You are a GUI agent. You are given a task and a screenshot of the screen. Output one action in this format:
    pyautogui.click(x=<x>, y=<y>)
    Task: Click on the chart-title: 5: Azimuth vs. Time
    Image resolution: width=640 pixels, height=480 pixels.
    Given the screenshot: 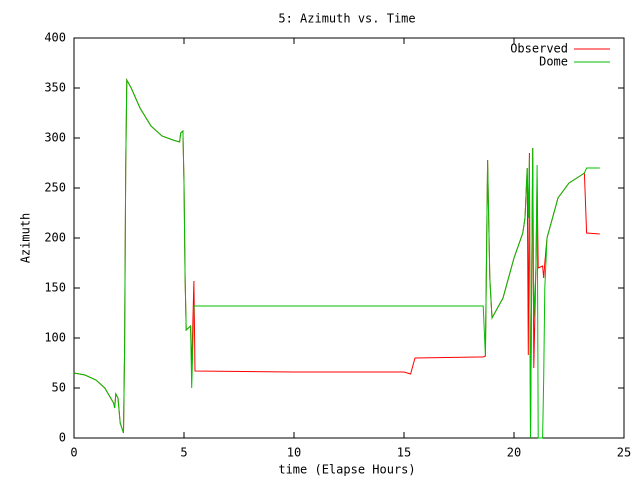 What is the action you would take?
    pyautogui.click(x=346, y=19)
    